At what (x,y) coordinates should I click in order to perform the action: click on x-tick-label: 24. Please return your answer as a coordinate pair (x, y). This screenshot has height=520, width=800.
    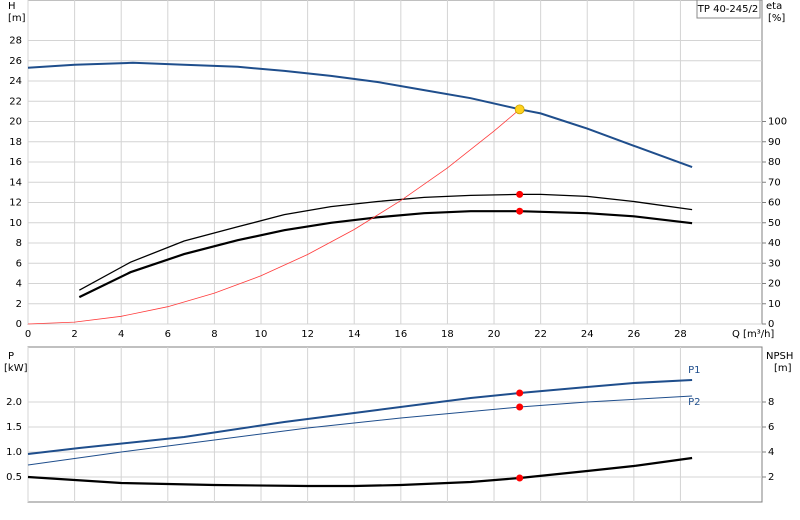
    Looking at the image, I should click on (587, 334).